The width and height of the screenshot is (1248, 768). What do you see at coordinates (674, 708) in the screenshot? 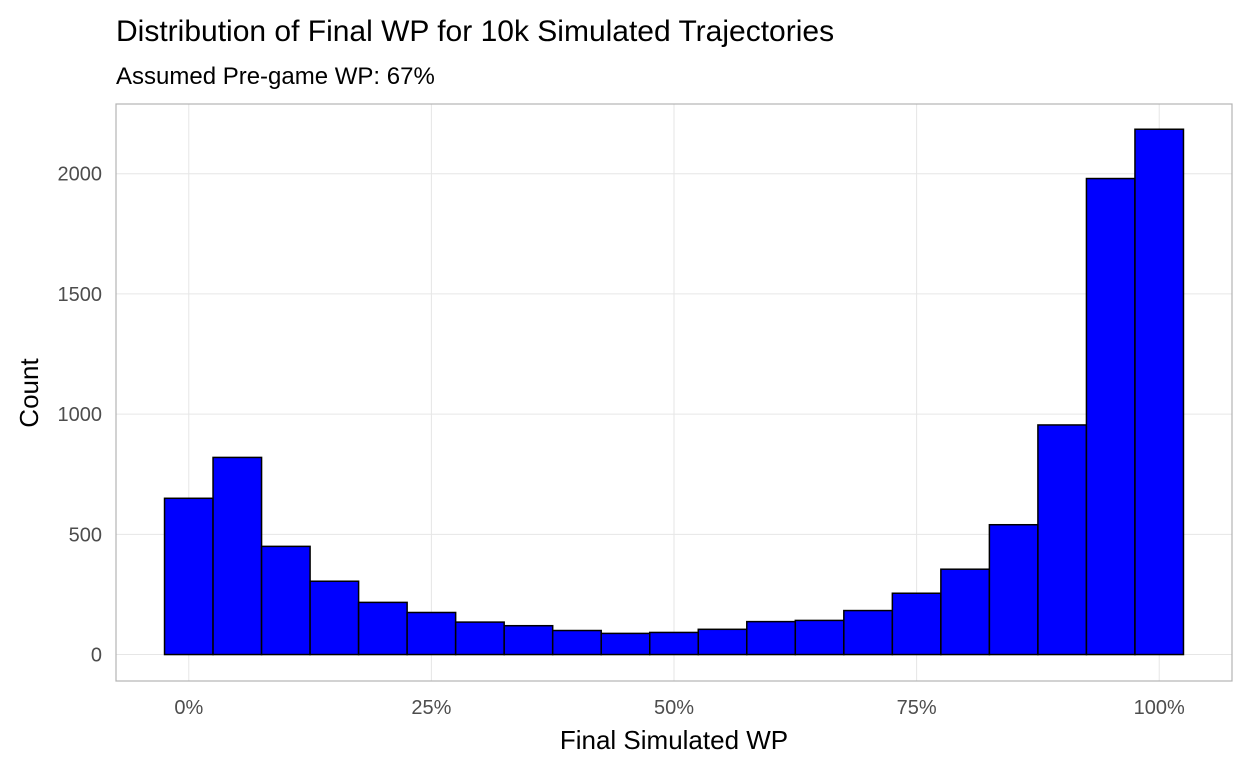
I see `x-tick-label: 50%` at bounding box center [674, 708].